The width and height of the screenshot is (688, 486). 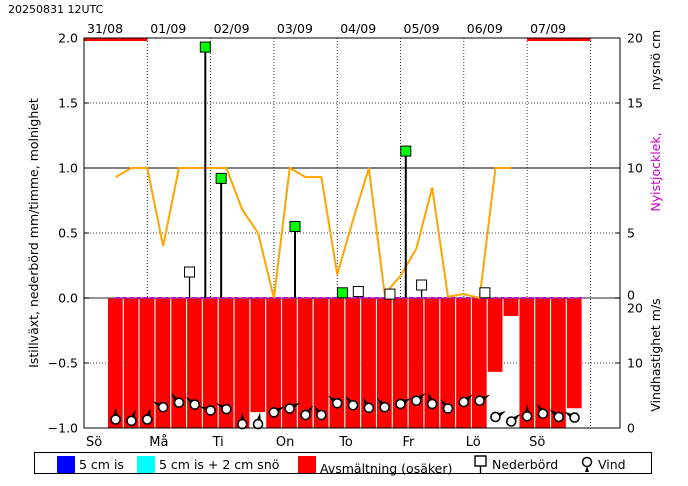 I want to click on legend-label-wind: Vind, so click(x=612, y=464).